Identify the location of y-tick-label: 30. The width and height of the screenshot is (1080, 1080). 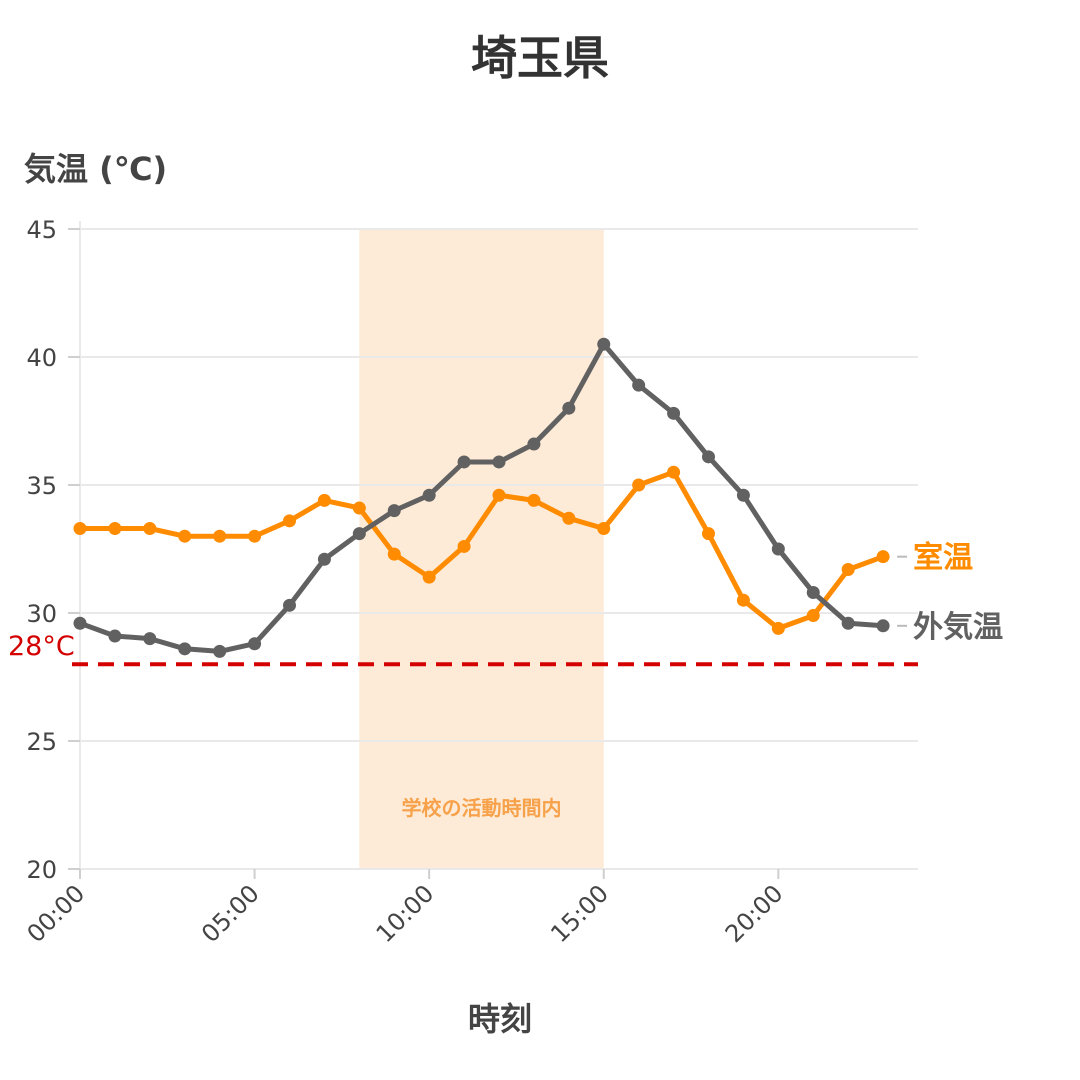
(41, 614).